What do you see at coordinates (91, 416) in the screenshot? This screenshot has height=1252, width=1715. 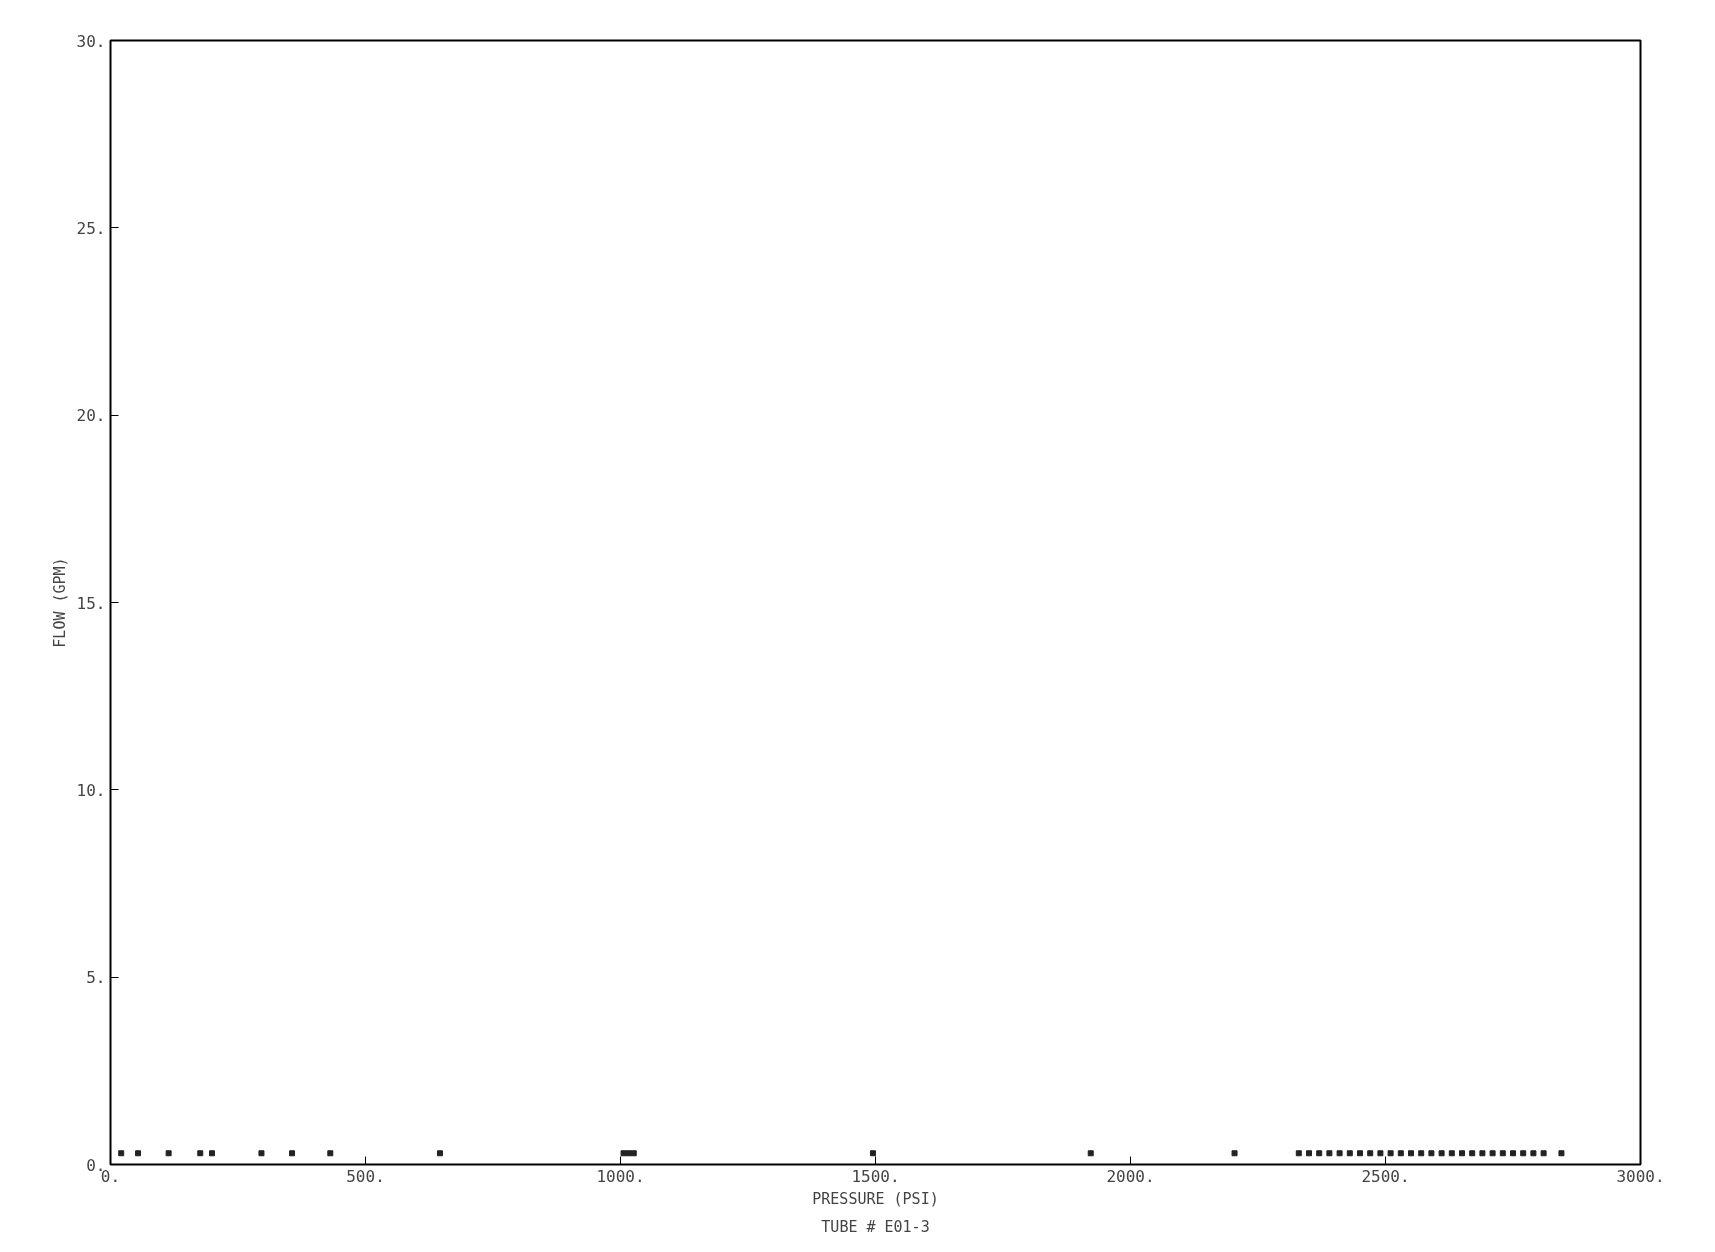 I see `y-tick-label: 20.` at bounding box center [91, 416].